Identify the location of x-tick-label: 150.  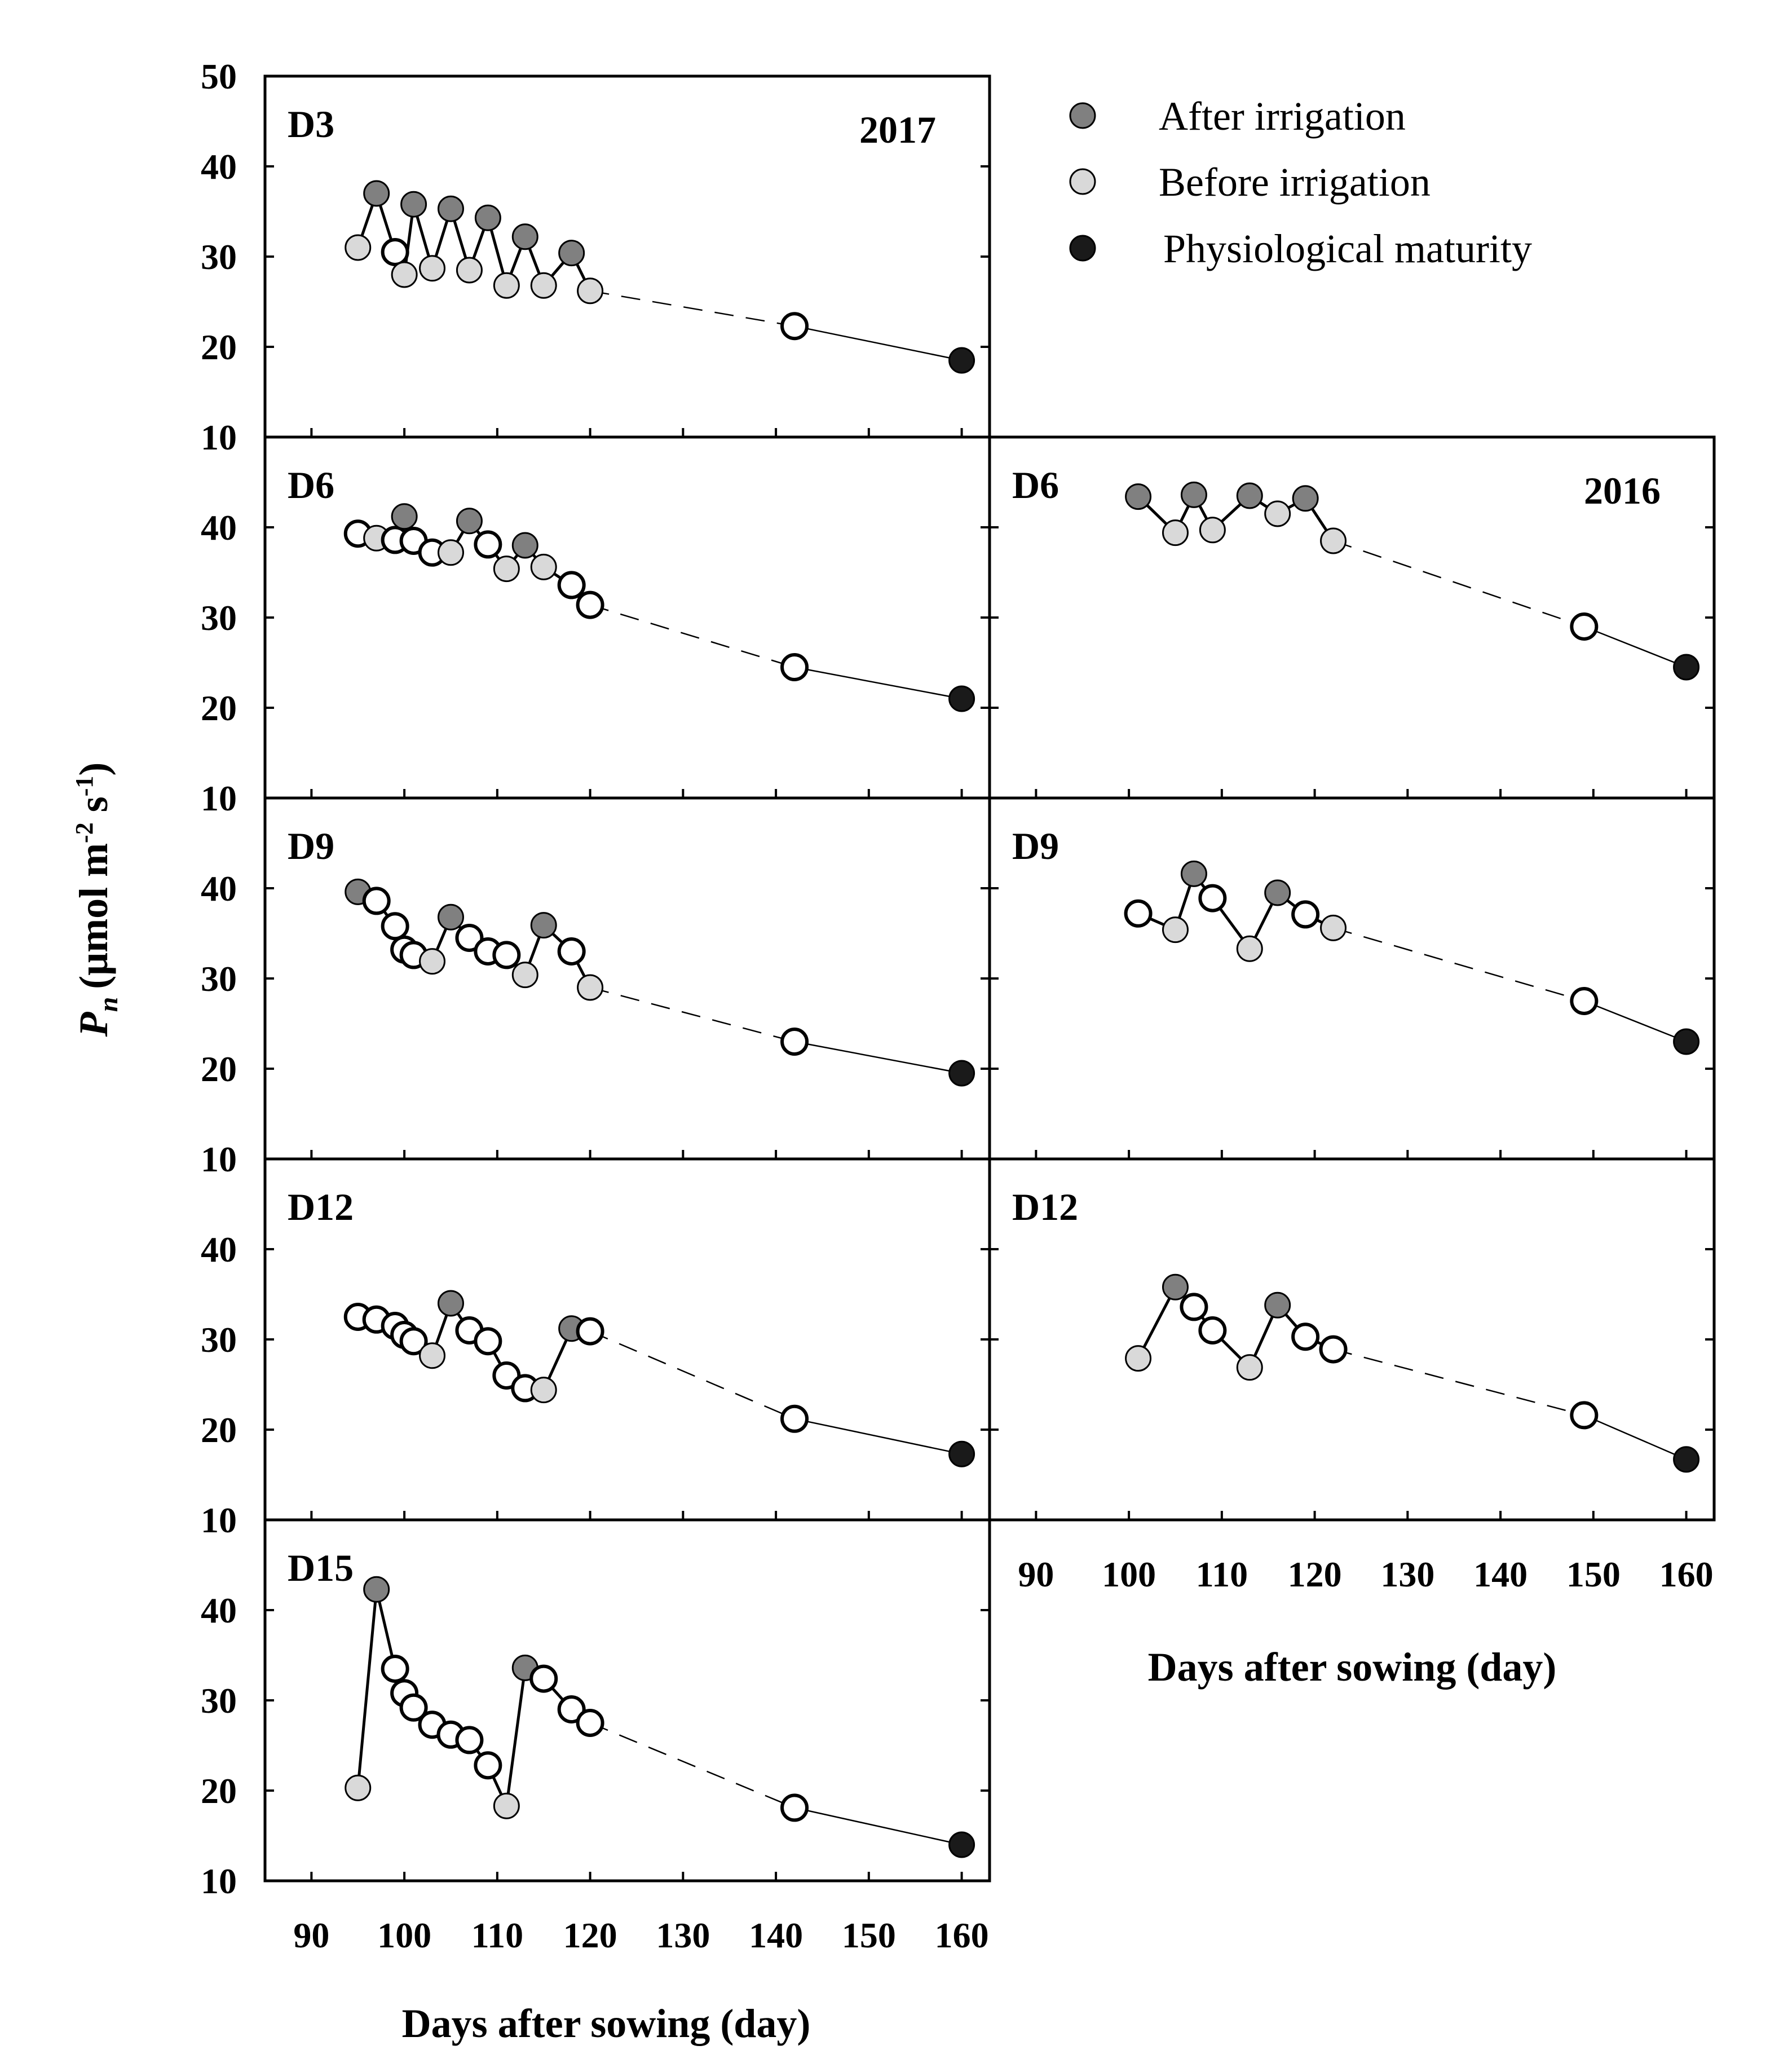
(1593, 1574).